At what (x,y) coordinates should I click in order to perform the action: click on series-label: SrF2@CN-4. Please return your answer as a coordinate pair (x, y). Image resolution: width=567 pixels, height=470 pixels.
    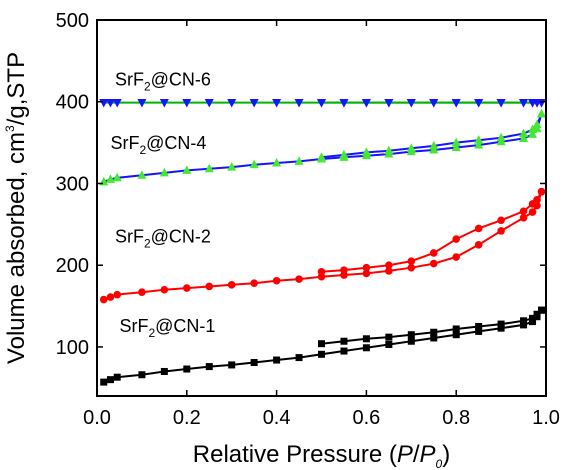
    Looking at the image, I should click on (158, 145).